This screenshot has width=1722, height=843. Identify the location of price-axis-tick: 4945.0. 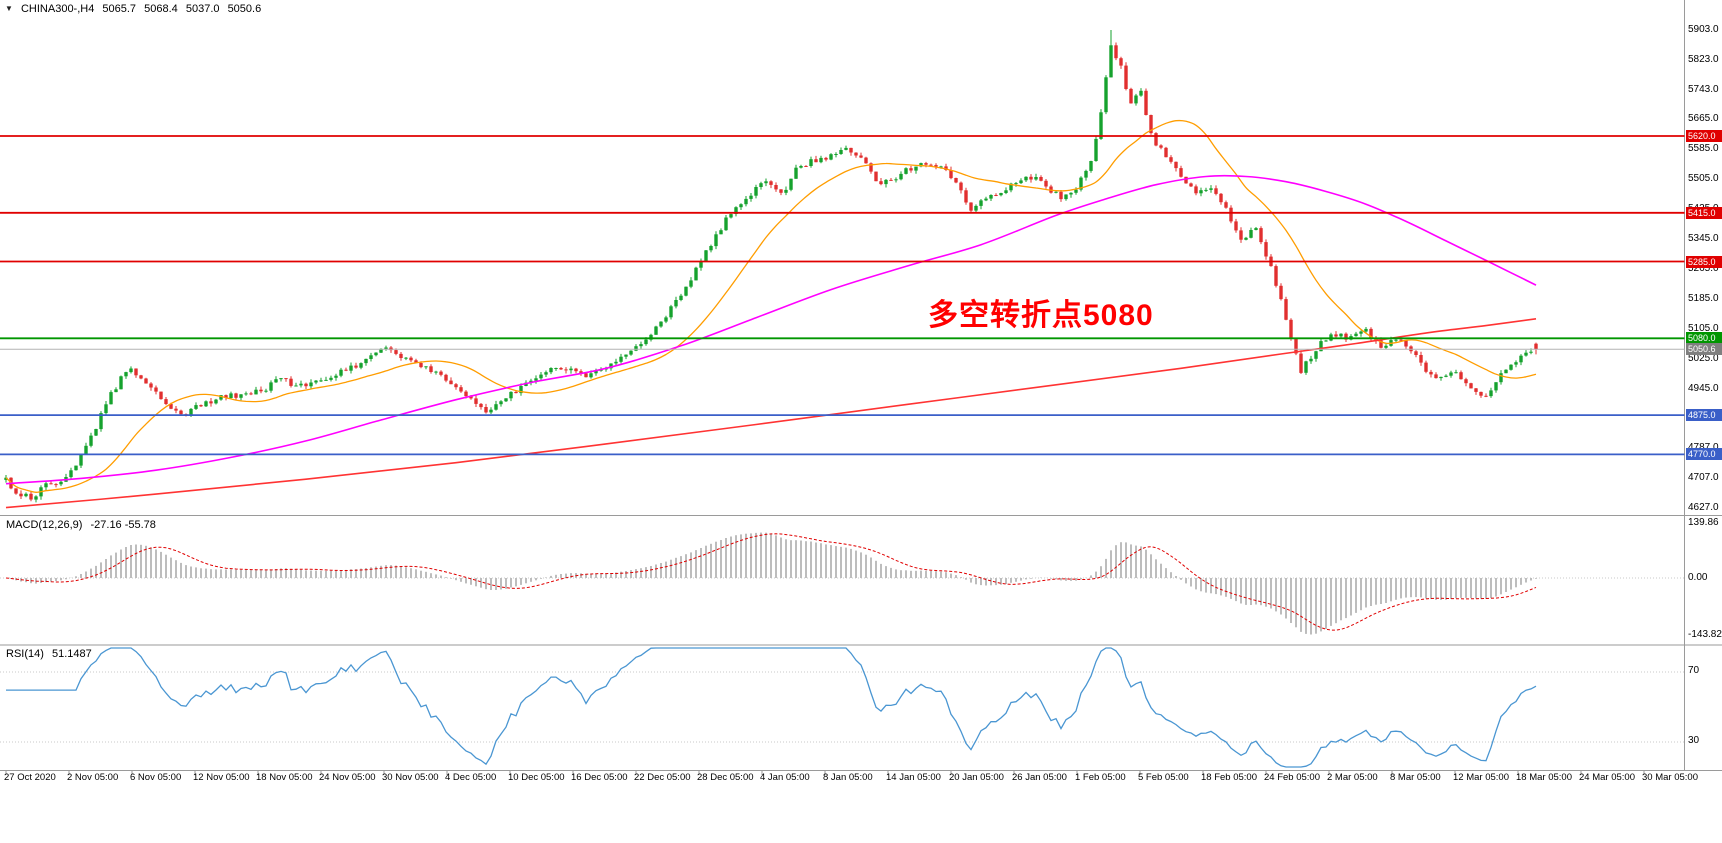
(1703, 388).